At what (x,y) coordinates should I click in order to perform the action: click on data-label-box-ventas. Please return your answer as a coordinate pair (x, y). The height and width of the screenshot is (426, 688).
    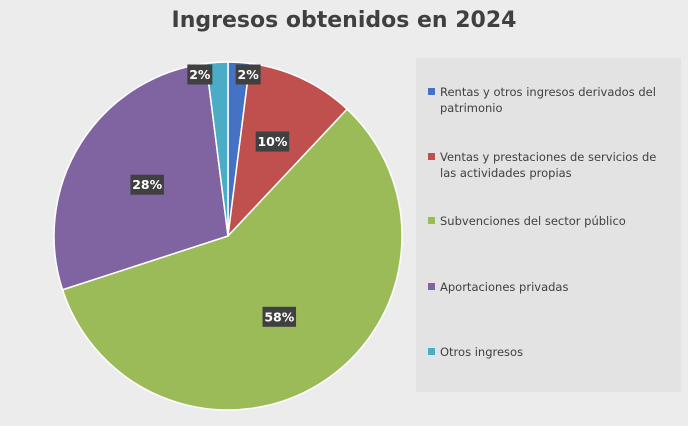
    Looking at the image, I should click on (272, 141).